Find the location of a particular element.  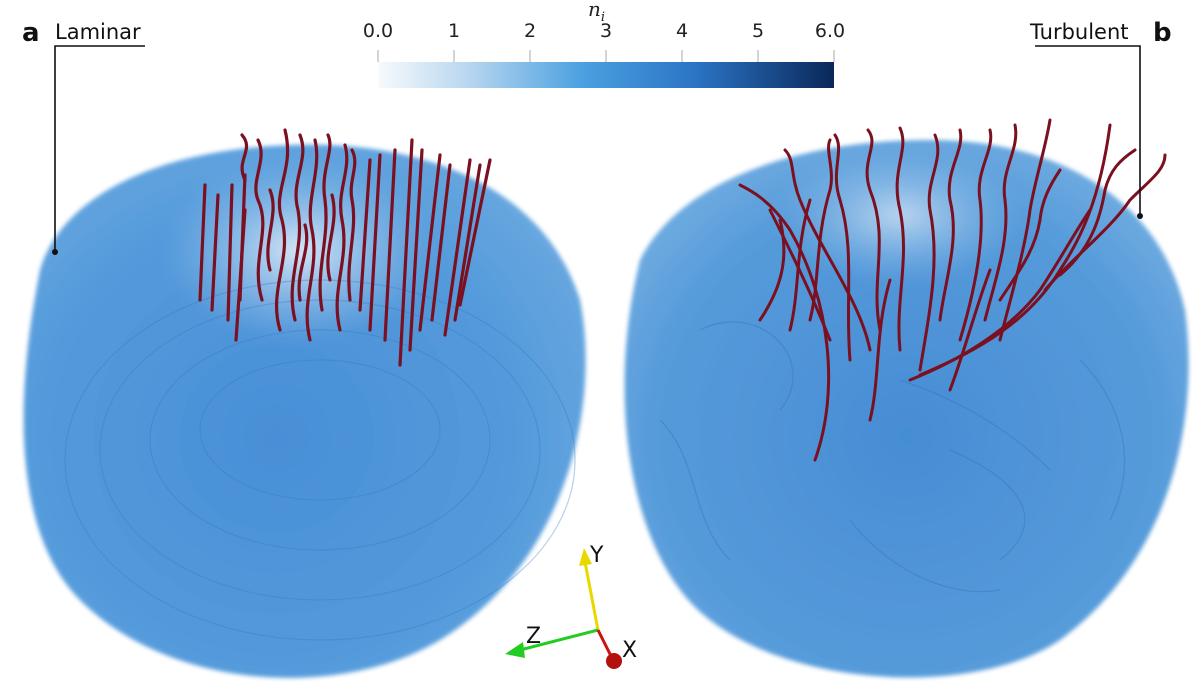

panel-a-letter: a is located at coordinates (31, 33).